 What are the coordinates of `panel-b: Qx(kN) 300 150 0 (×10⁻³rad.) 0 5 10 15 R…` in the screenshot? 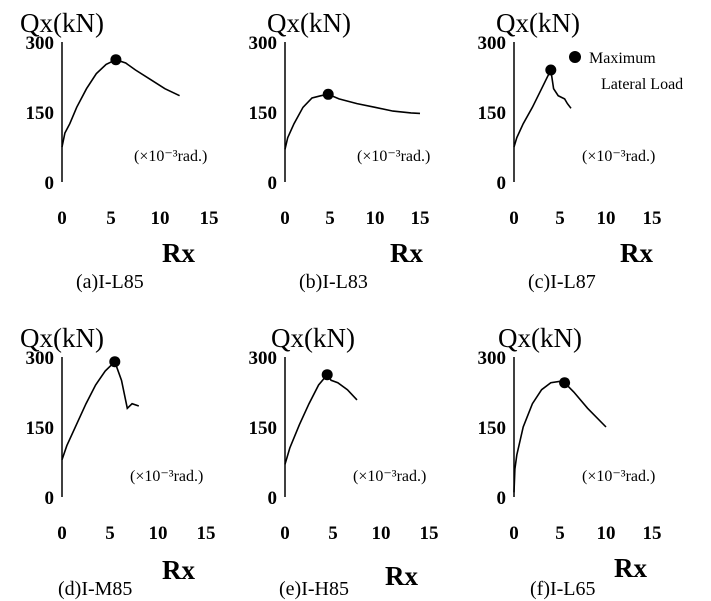 It's located at (340, 150).